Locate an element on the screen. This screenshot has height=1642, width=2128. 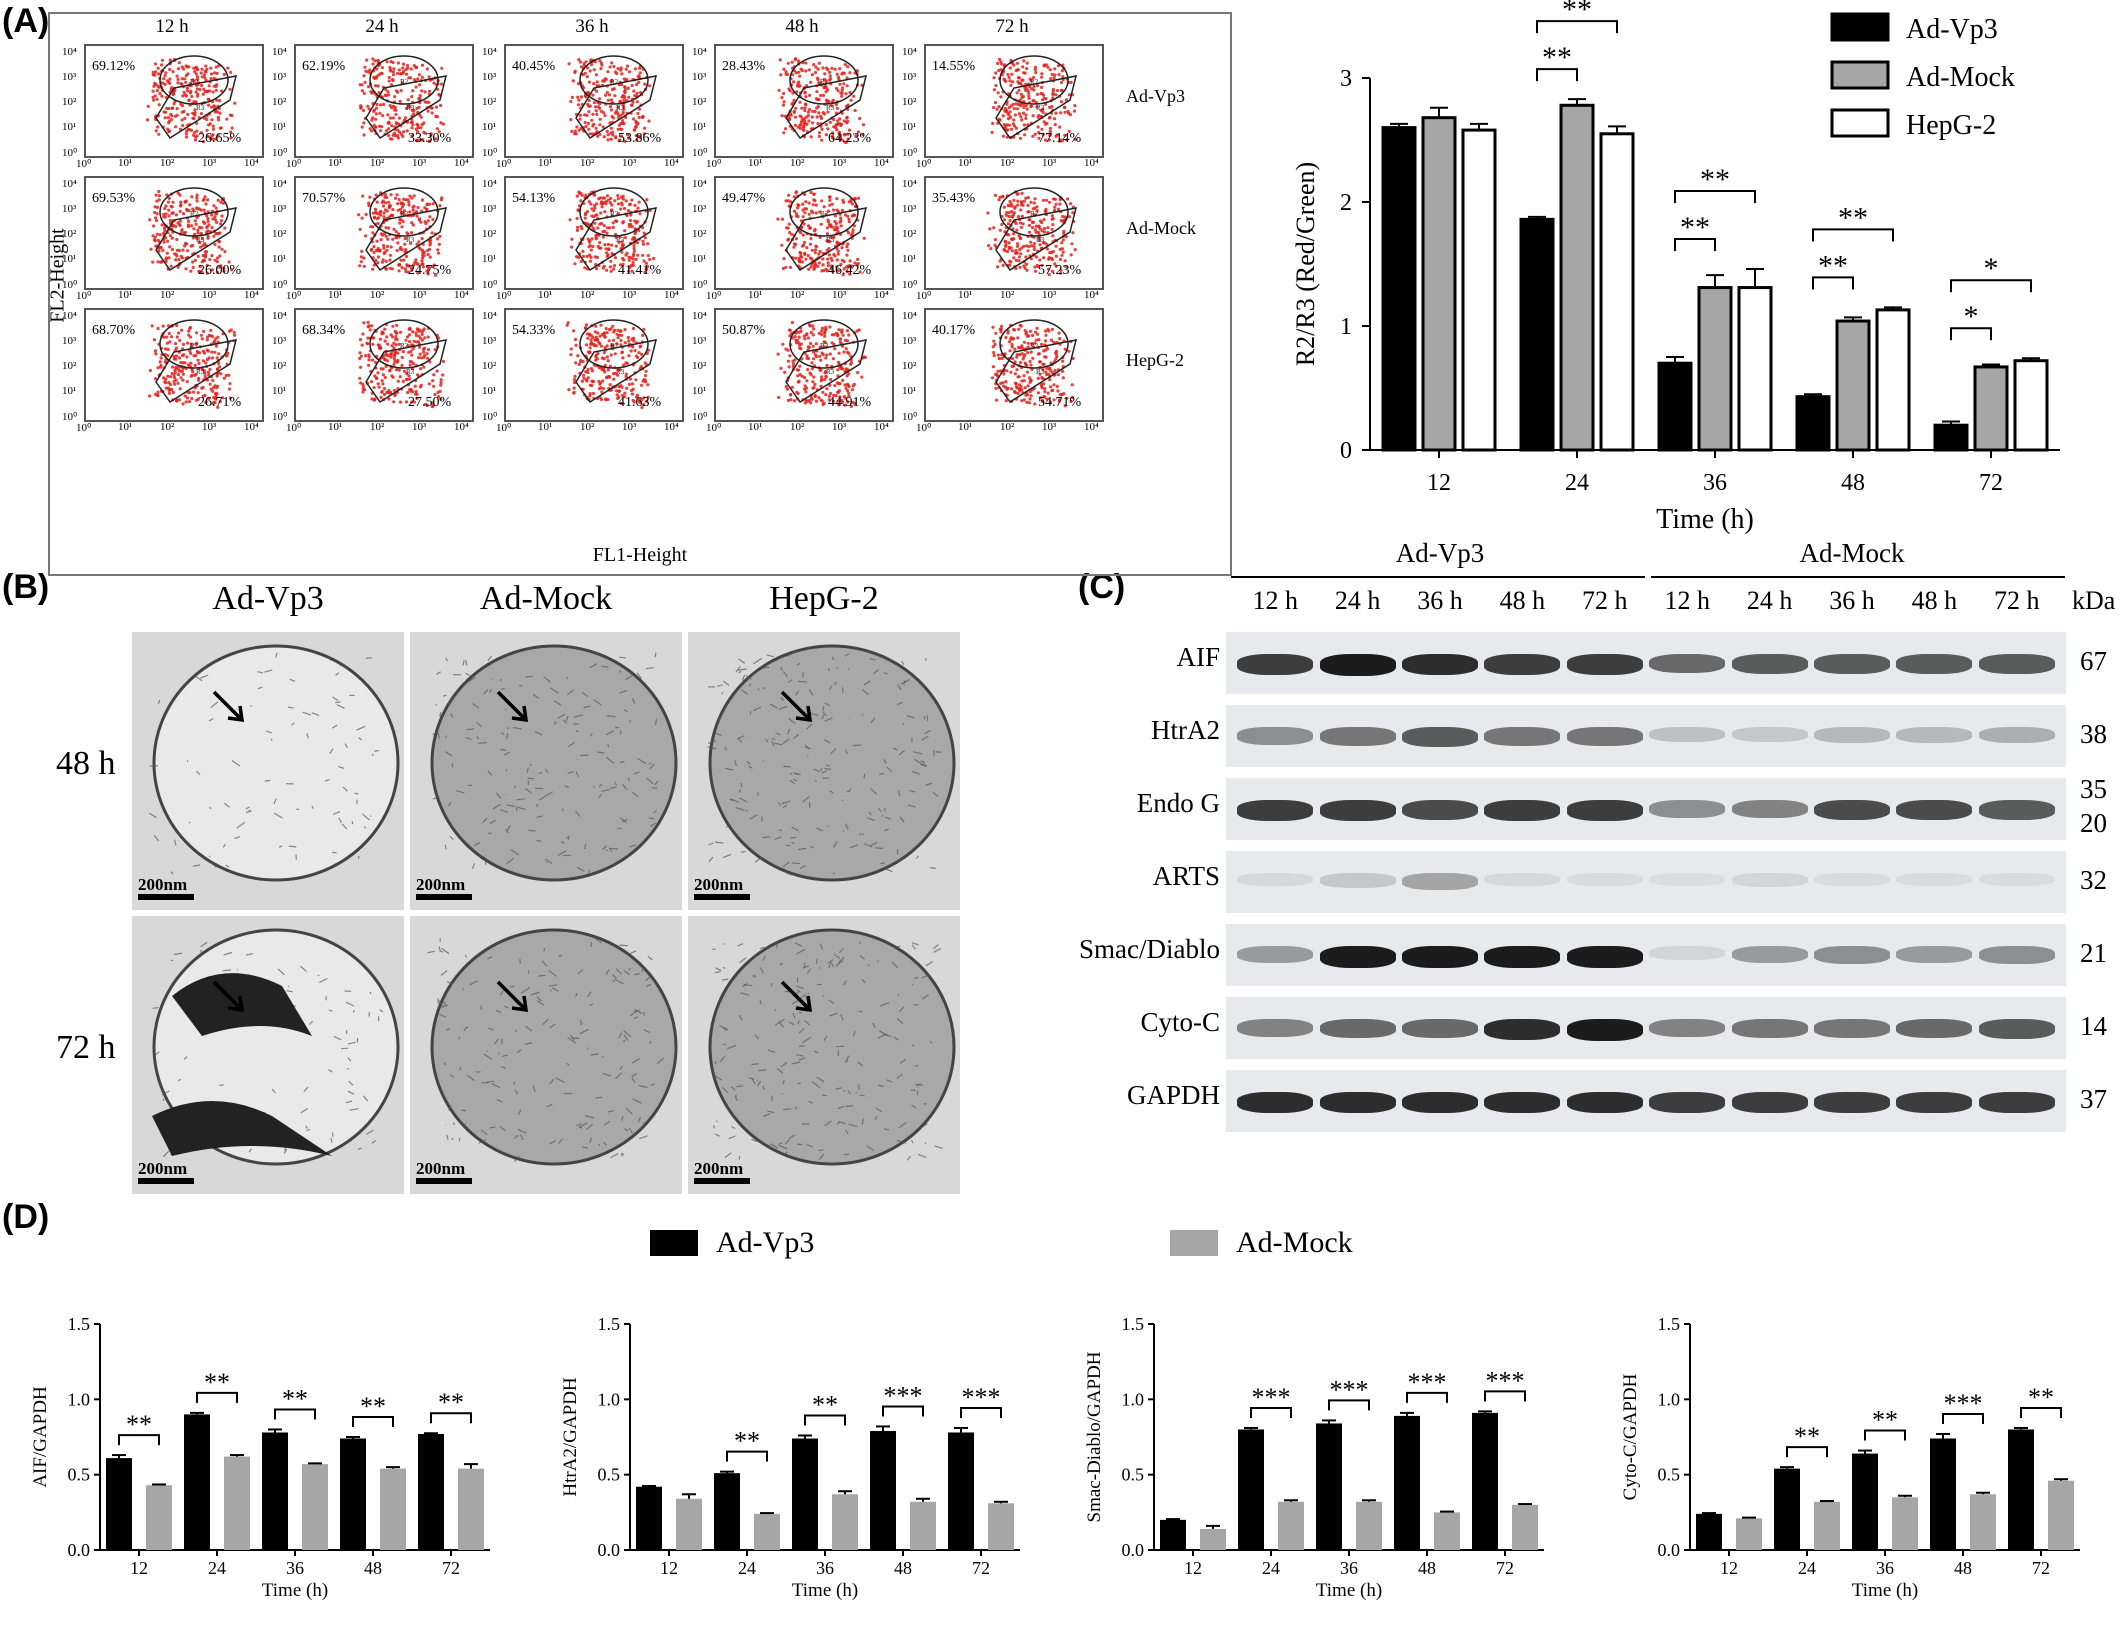
scale-bar-label: 200nm is located at coordinates (162, 884).